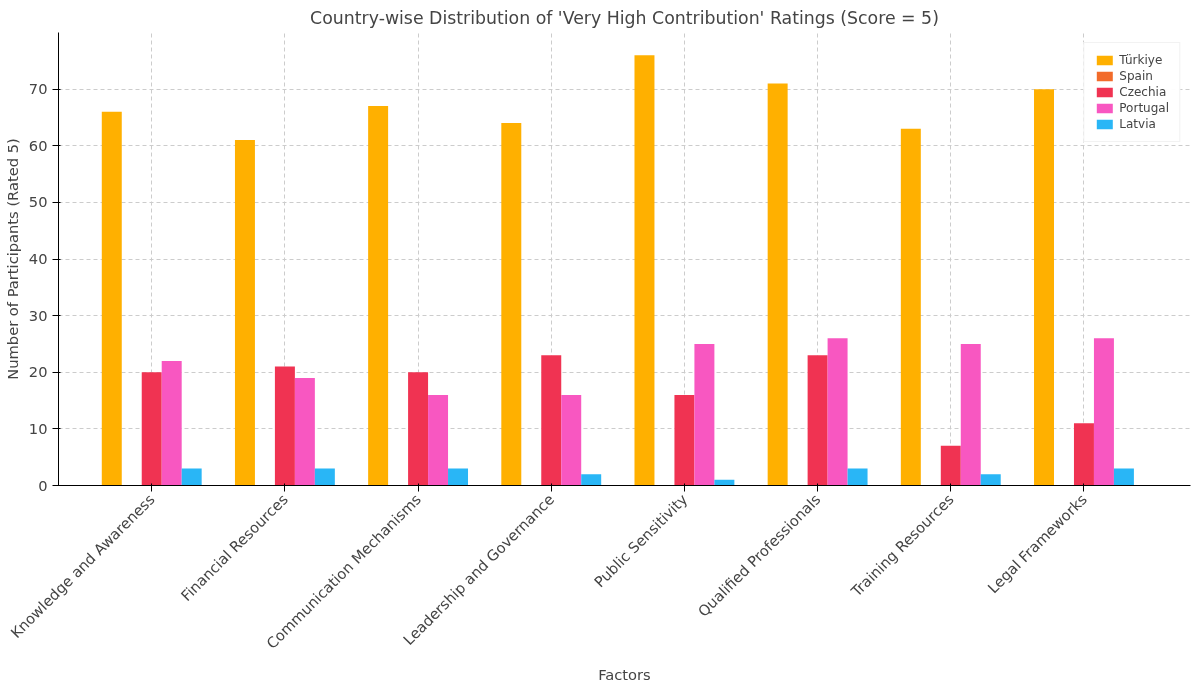 Image resolution: width=1201 pixels, height=690 pixels. I want to click on y-tick-label: 70, so click(38, 89).